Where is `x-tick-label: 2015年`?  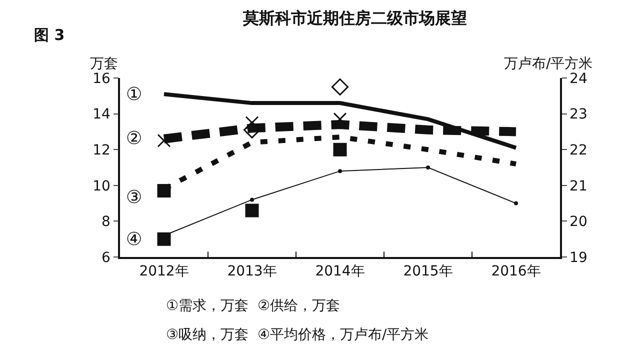 x-tick-label: 2015年 is located at coordinates (428, 272).